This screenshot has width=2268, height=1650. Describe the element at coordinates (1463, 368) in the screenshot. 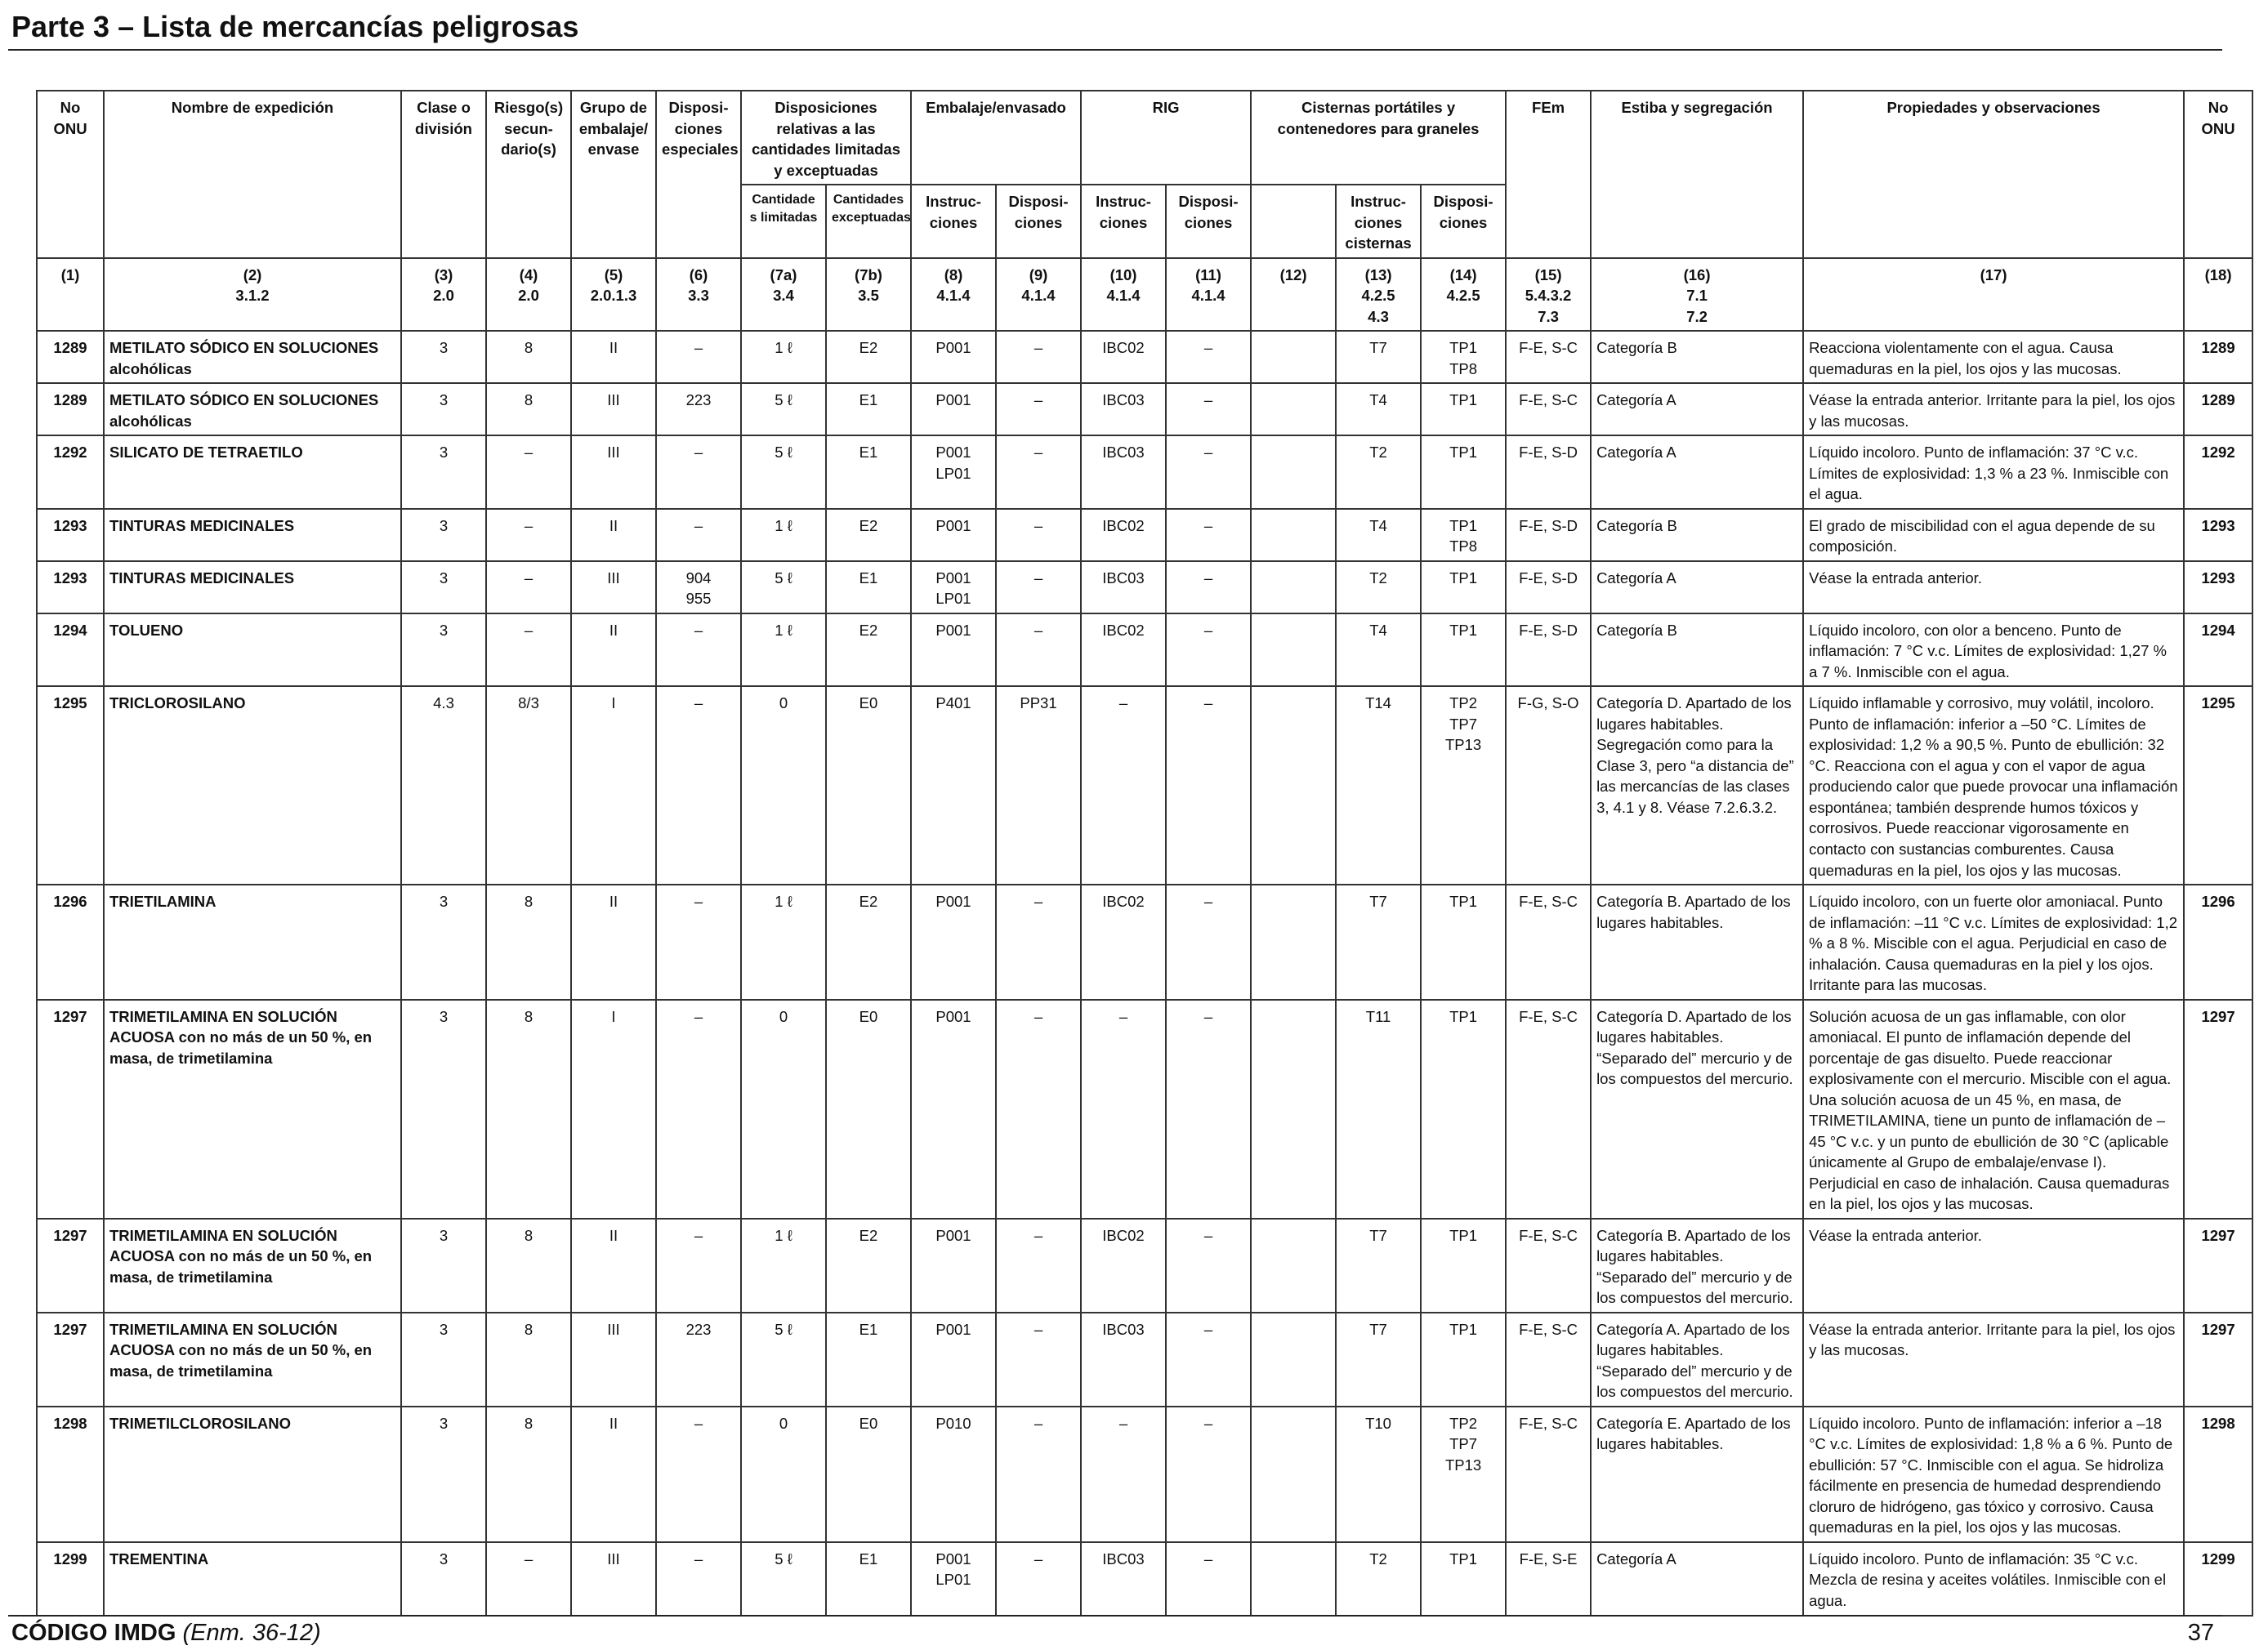

I see `tank-provision-line: TP8` at that location.